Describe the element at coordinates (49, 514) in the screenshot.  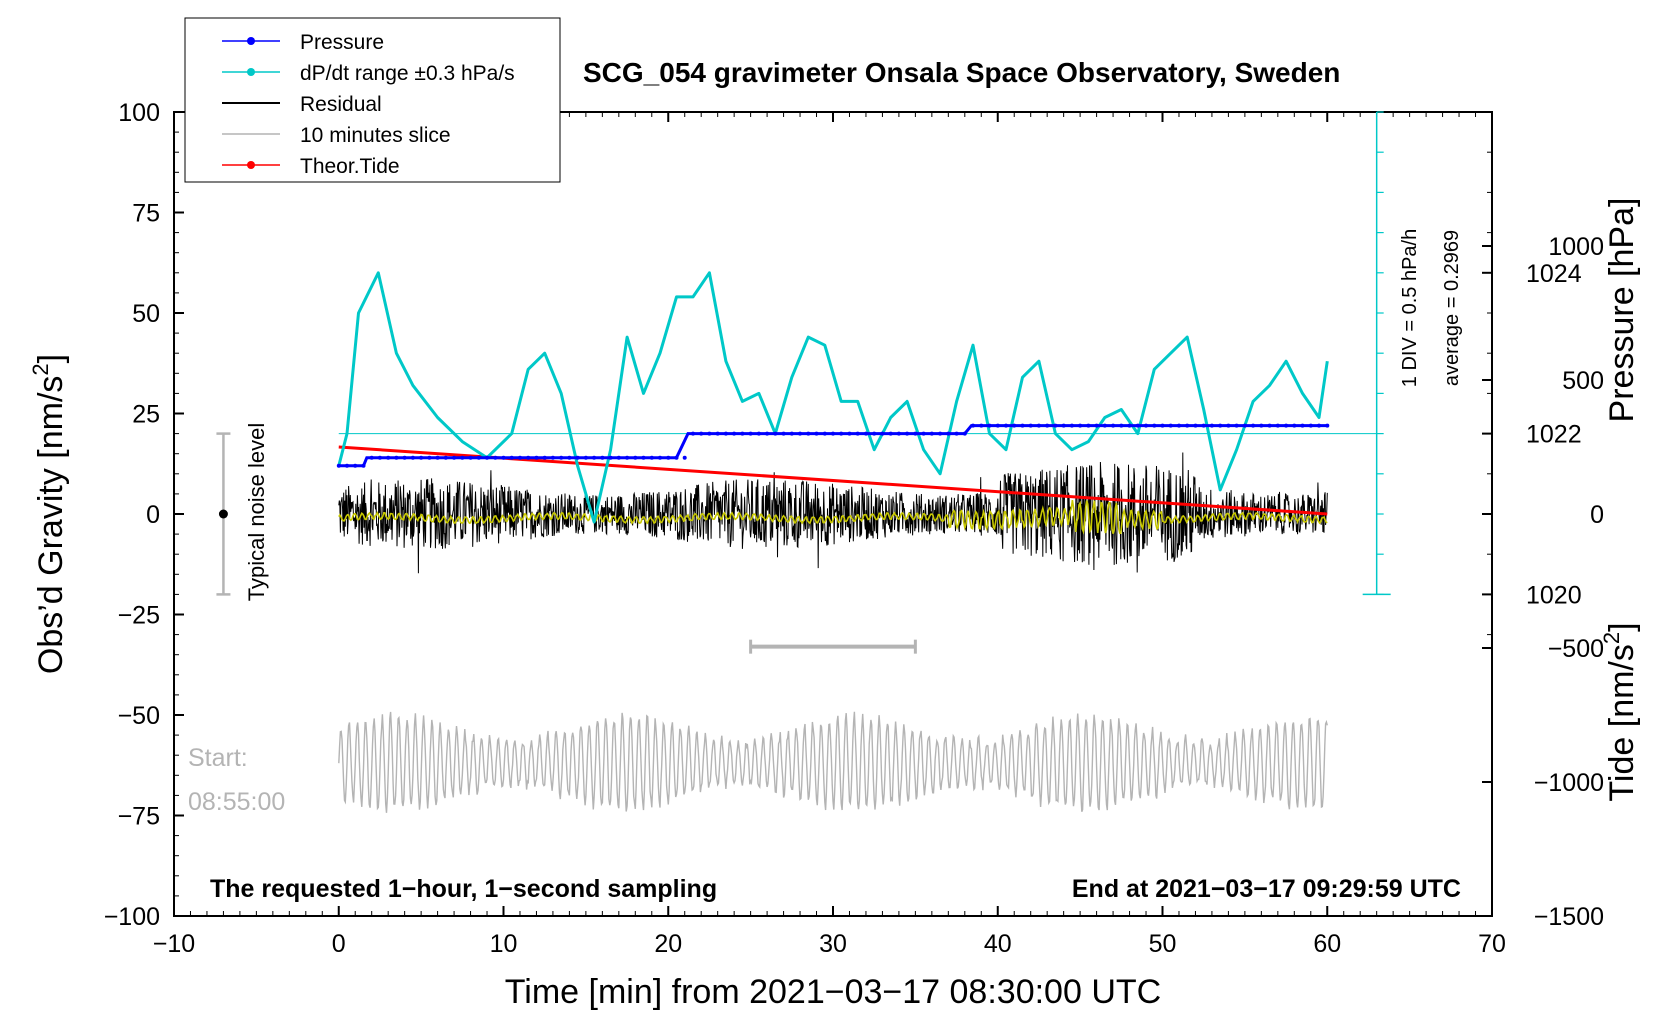
I see `y-axis-title: Obs’d Gravity [nm/s2]` at that location.